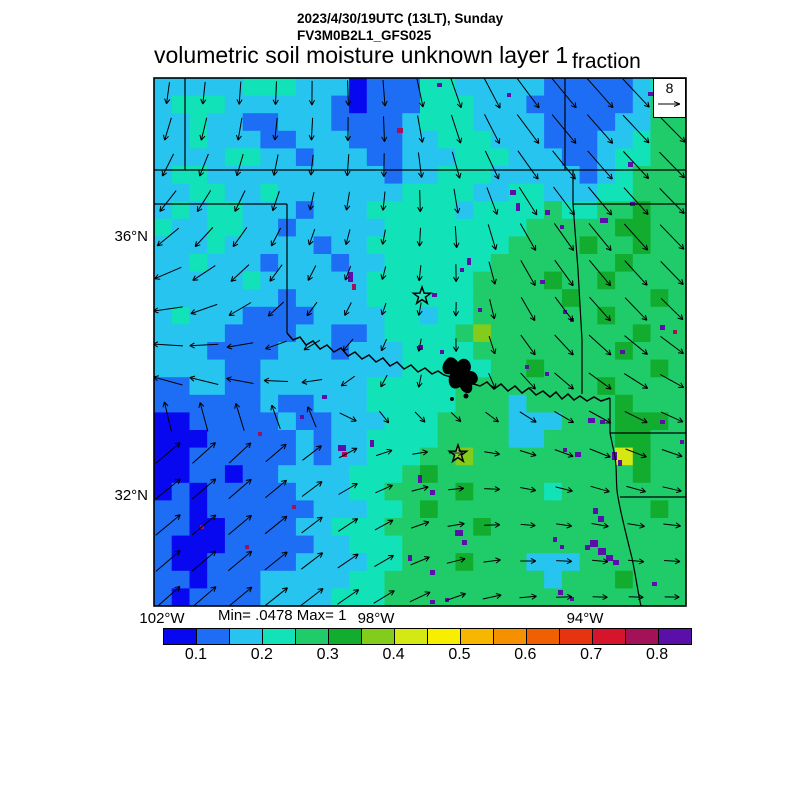  Describe the element at coordinates (376, 618) in the screenshot. I see `lon-axis-label: 98°W` at that location.